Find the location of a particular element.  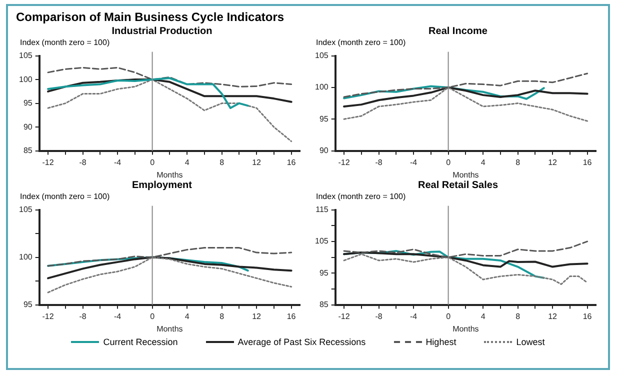

chart-title: Comparison of Main Business Cycle Indicators is located at coordinates (151, 18).